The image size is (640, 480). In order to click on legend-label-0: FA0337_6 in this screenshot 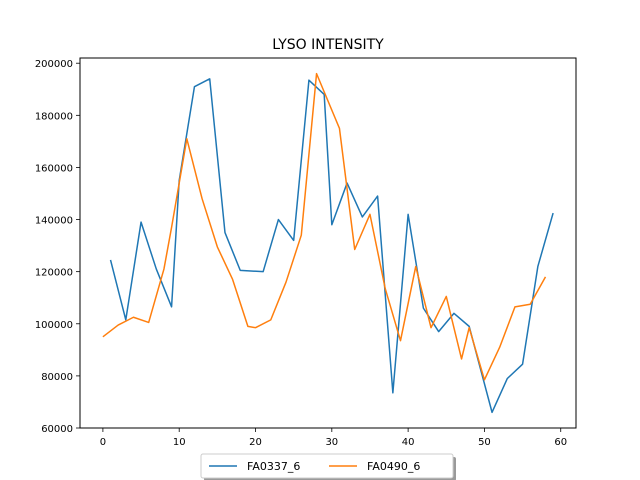, I will do `click(273, 466)`.